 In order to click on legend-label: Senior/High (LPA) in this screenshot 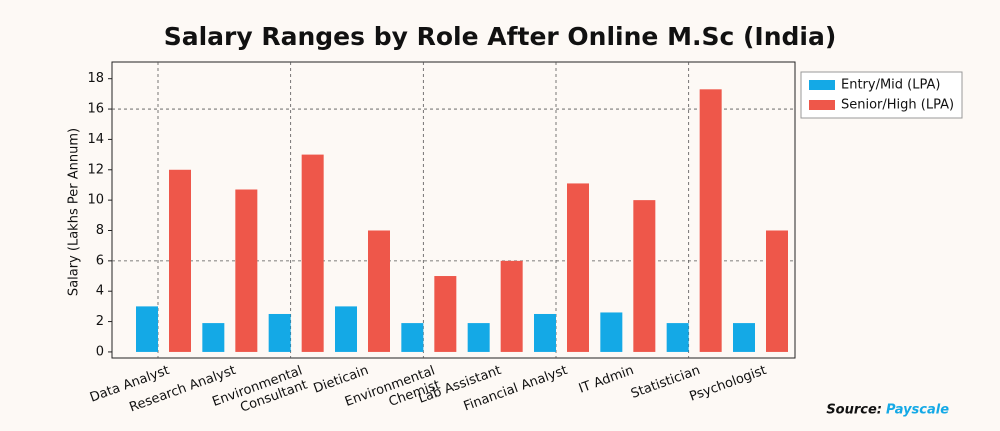, I will do `click(897, 105)`.